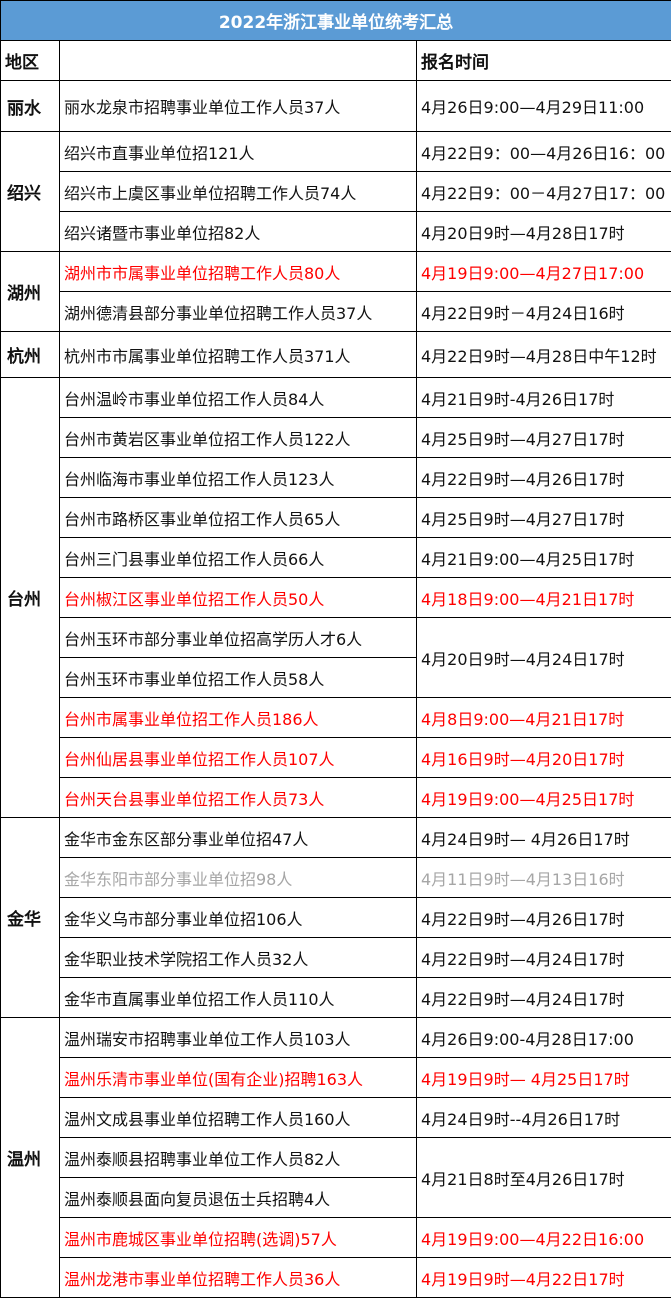 This screenshot has height=1298, width=671. I want to click on item-cell: 台州玉环市部分事业单位招高学历人才6人, so click(238, 637).